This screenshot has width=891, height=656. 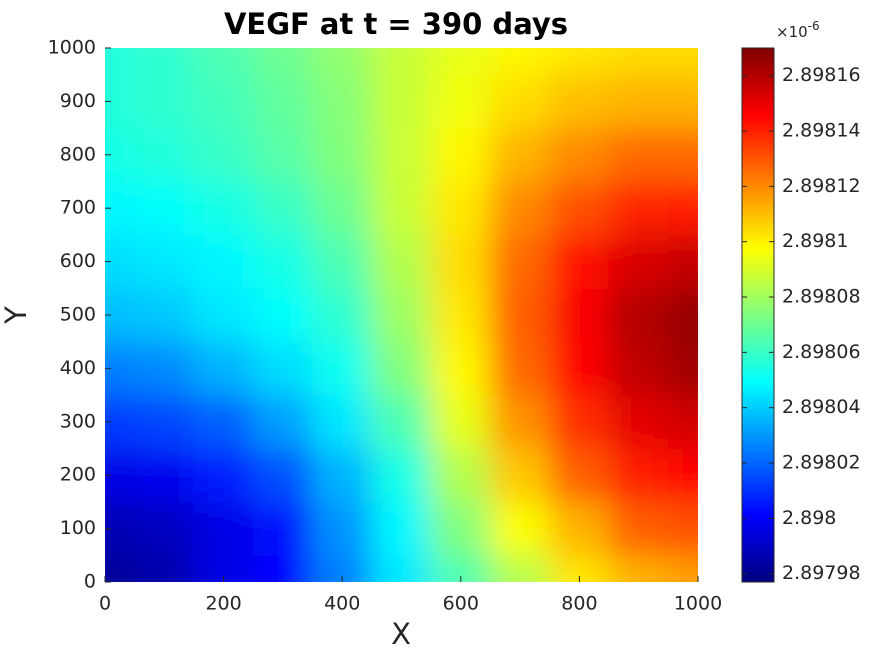 I want to click on colorbar-multiplier: ×10⁻⁶, so click(x=798, y=30).